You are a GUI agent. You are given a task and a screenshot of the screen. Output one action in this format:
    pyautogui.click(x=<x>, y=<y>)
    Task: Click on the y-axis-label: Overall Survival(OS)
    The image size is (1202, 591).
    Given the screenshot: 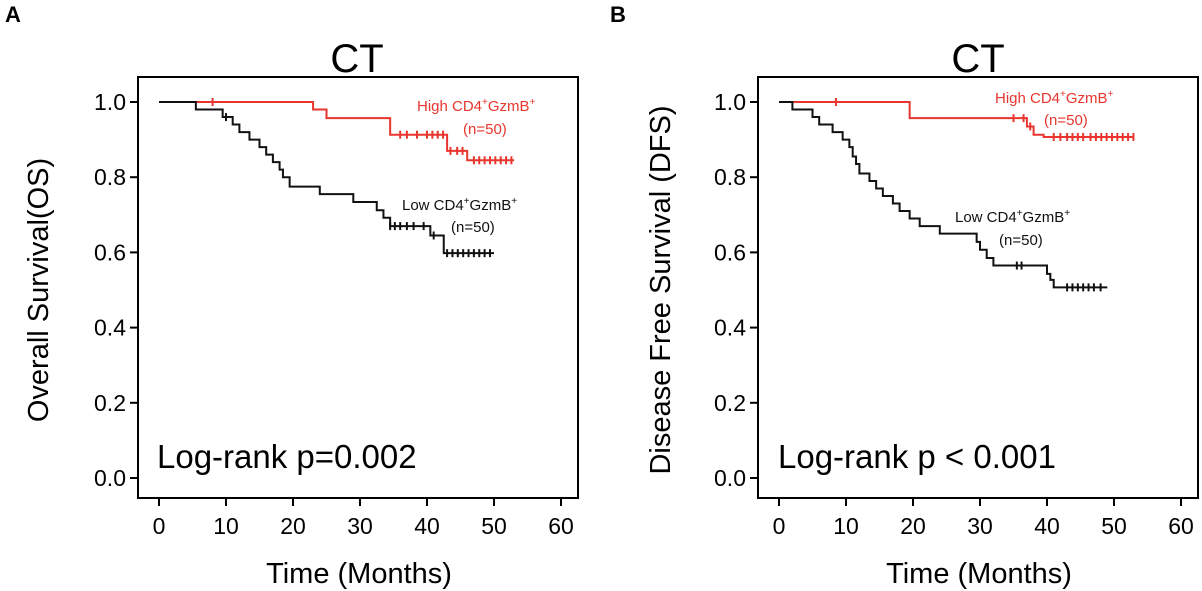 What is the action you would take?
    pyautogui.click(x=39, y=290)
    